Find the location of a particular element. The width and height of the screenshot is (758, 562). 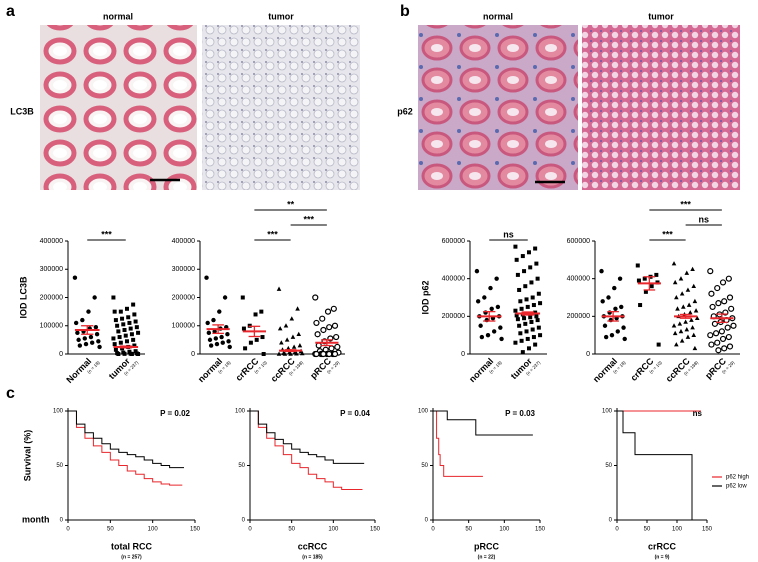

y-tick-label: 300000 is located at coordinates (183, 269).